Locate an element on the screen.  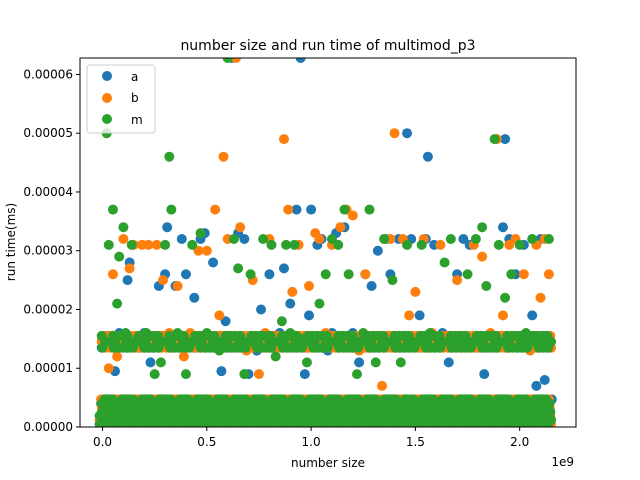
legend-box is located at coordinates (121, 99).